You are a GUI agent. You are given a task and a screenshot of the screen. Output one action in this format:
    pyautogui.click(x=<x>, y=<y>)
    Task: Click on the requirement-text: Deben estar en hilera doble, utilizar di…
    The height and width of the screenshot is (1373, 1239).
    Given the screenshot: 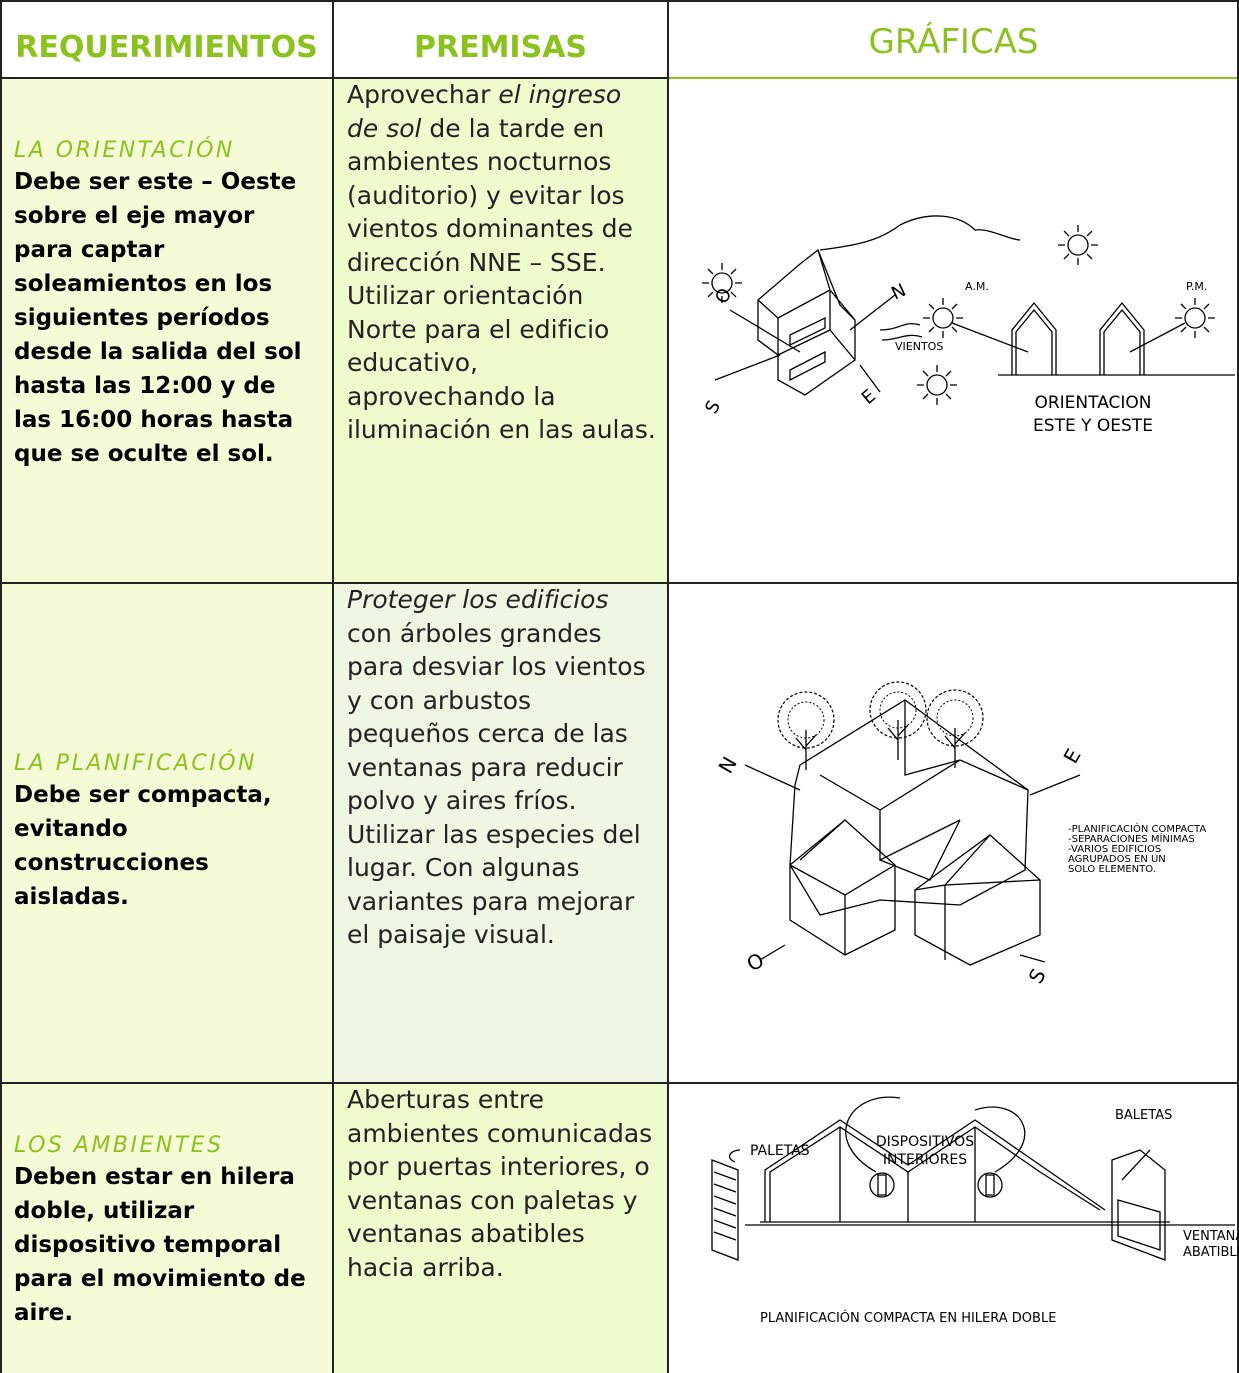 What is the action you would take?
    pyautogui.click(x=160, y=1245)
    